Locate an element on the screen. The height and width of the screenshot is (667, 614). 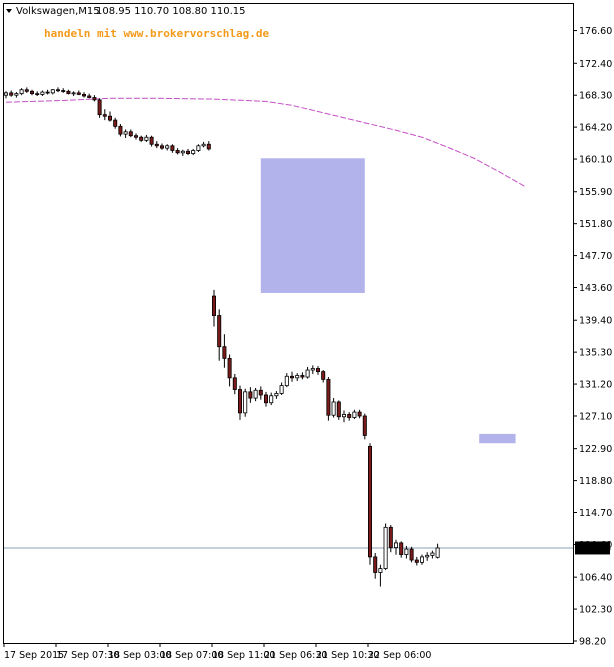
y-tick-label: 114.70 is located at coordinates (595, 513).